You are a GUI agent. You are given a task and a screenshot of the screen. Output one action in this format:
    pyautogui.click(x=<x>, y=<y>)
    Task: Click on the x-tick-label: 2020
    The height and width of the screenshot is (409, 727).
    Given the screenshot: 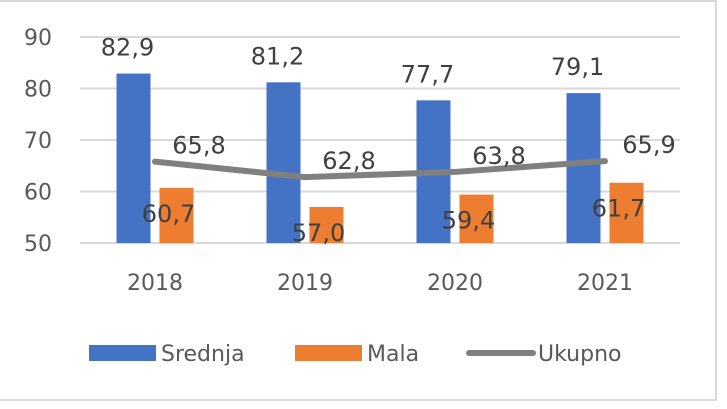 What is the action you would take?
    pyautogui.click(x=455, y=283)
    